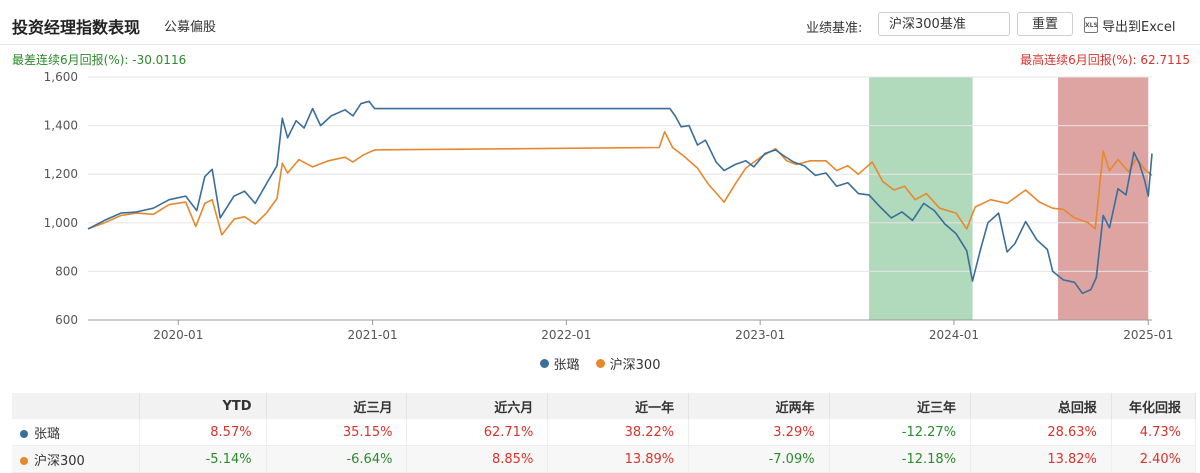  Describe the element at coordinates (834, 28) in the screenshot. I see `benchmark-label: 业绩基准:` at that location.